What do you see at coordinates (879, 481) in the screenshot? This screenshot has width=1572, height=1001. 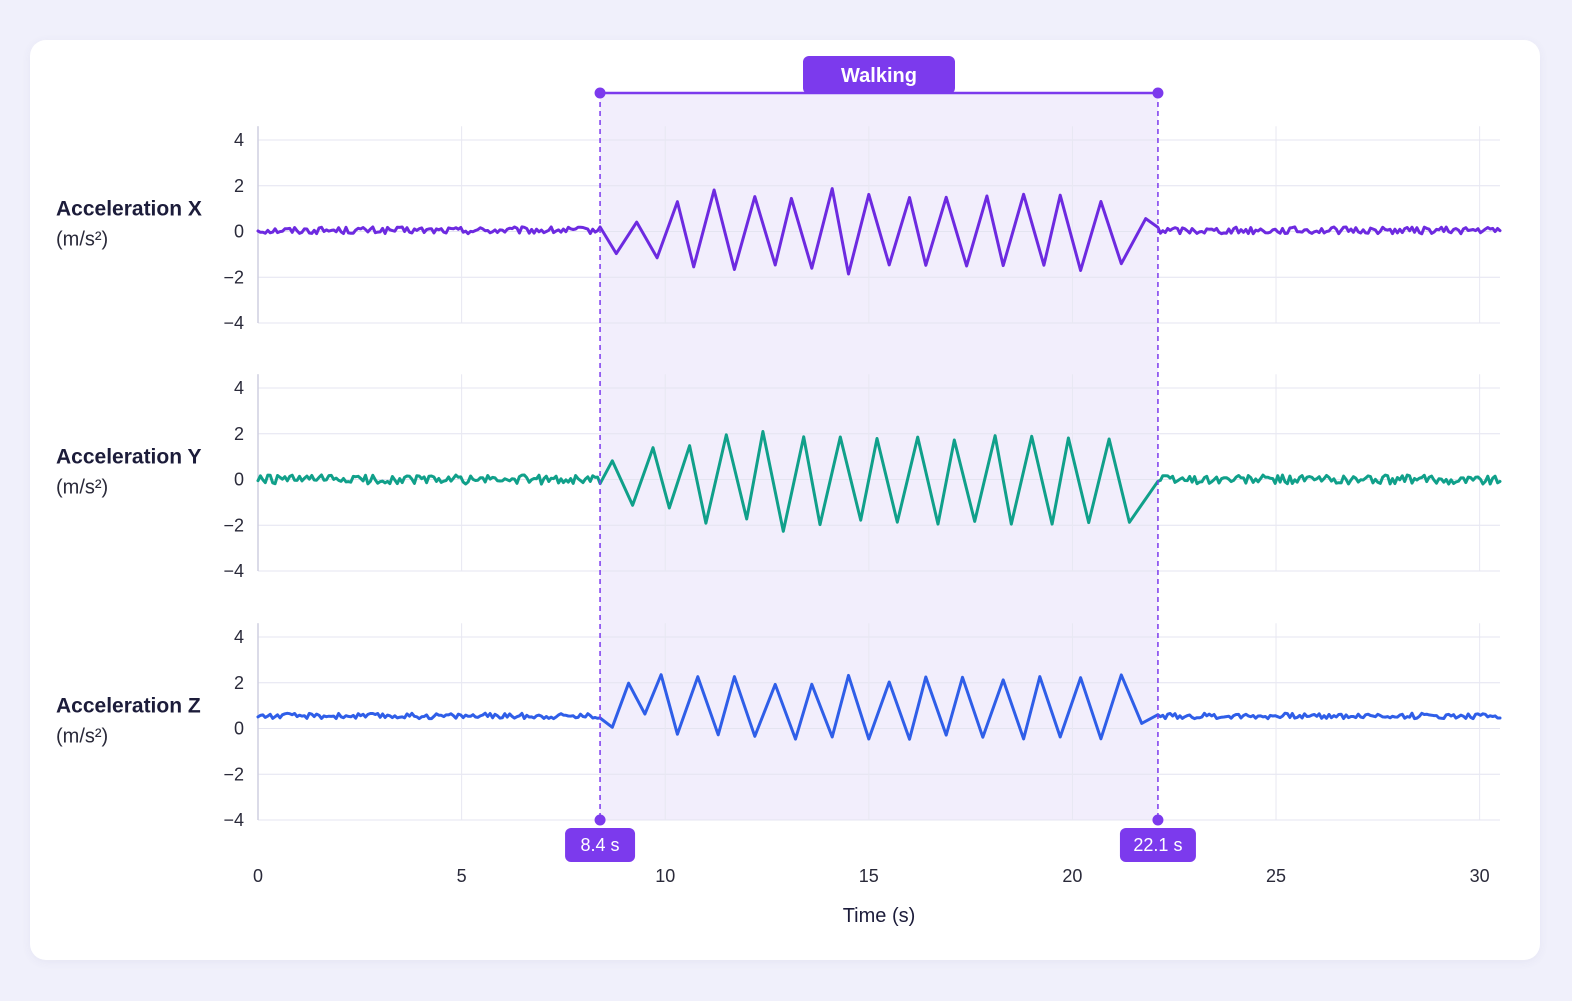 I see `series-line-y` at bounding box center [879, 481].